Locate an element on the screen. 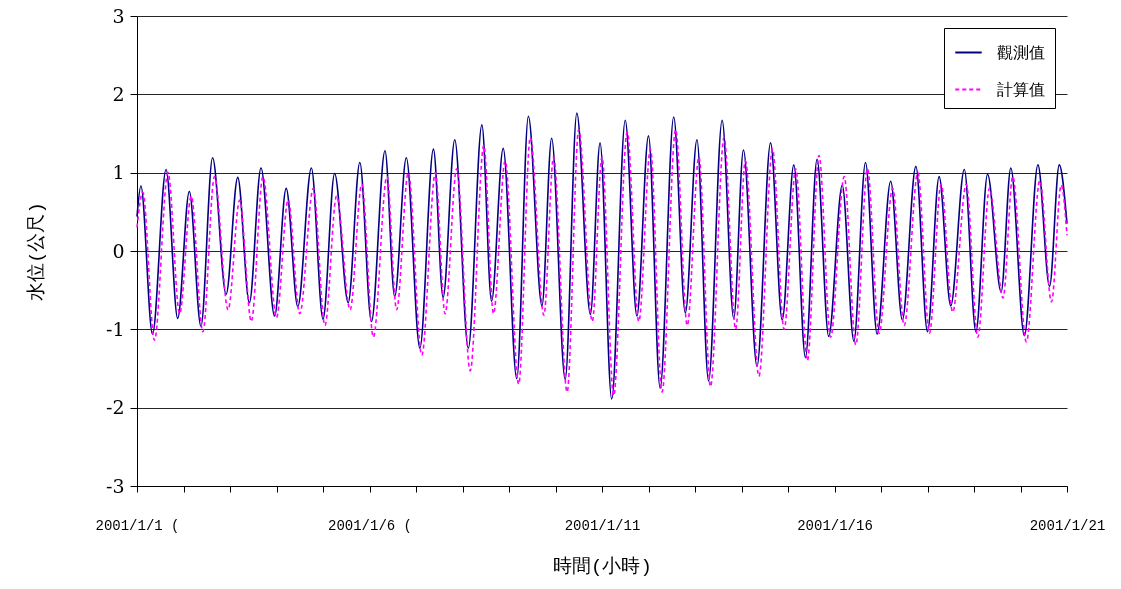  y-tick-label: 0 is located at coordinates (118, 250).